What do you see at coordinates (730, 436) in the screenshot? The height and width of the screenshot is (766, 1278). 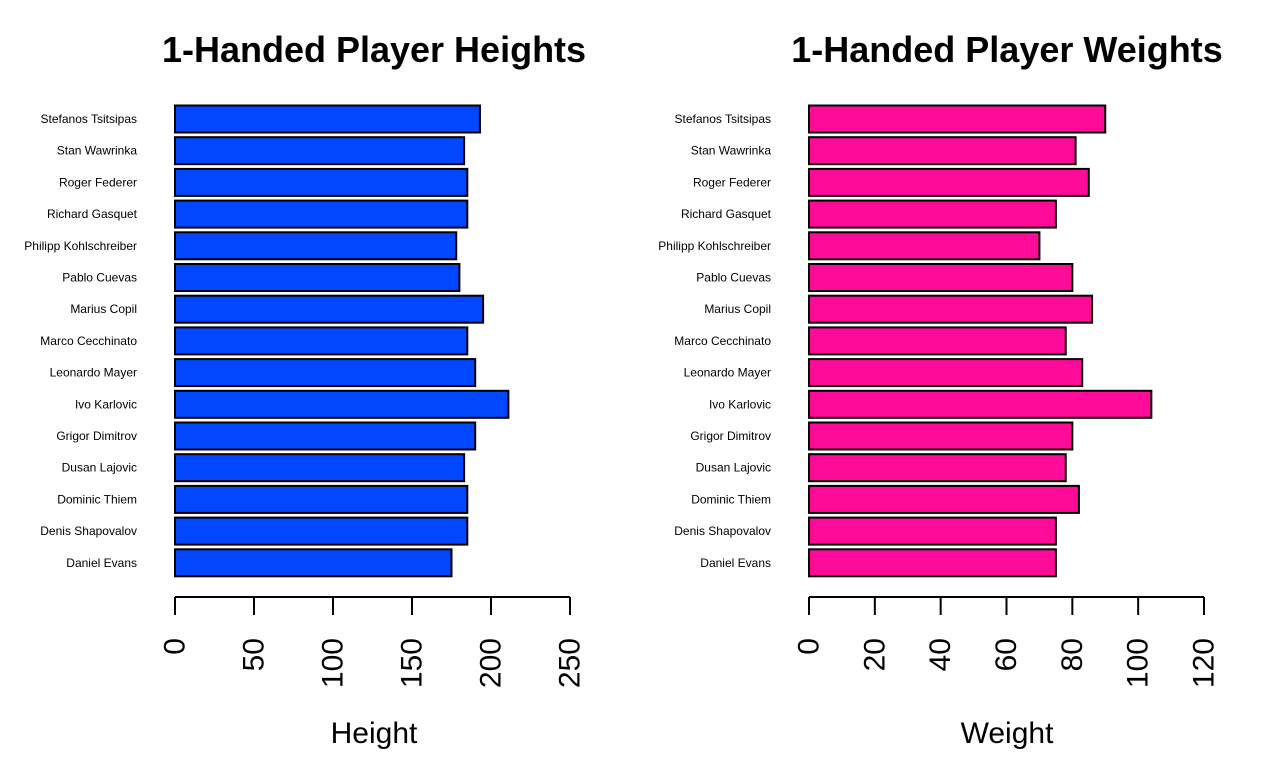 I see `weights-category-label: Grigor Dimitrov` at bounding box center [730, 436].